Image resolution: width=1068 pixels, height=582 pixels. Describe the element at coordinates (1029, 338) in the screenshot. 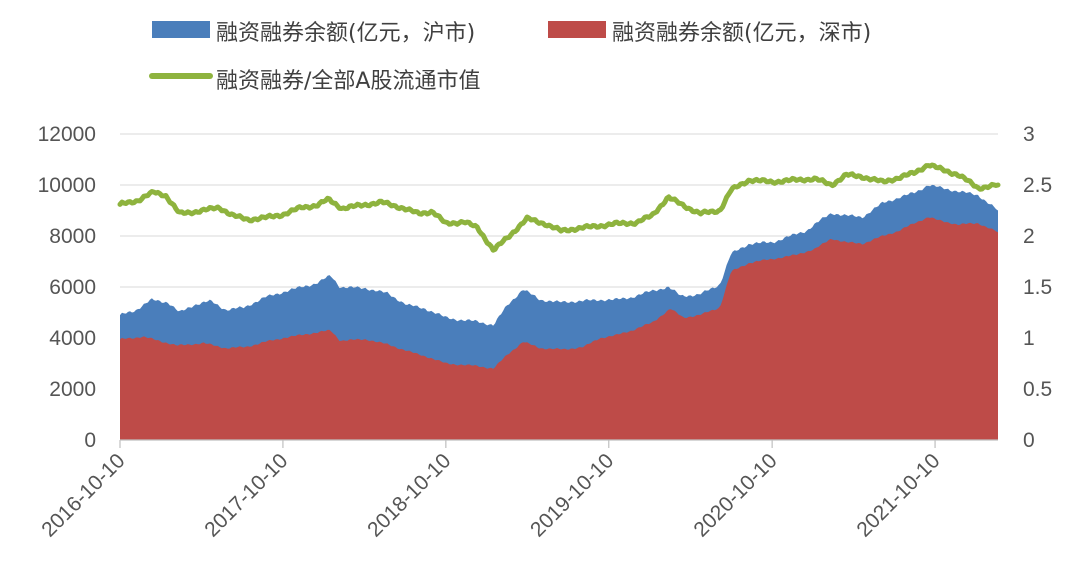

I see `y-right-tick-1: 1` at that location.